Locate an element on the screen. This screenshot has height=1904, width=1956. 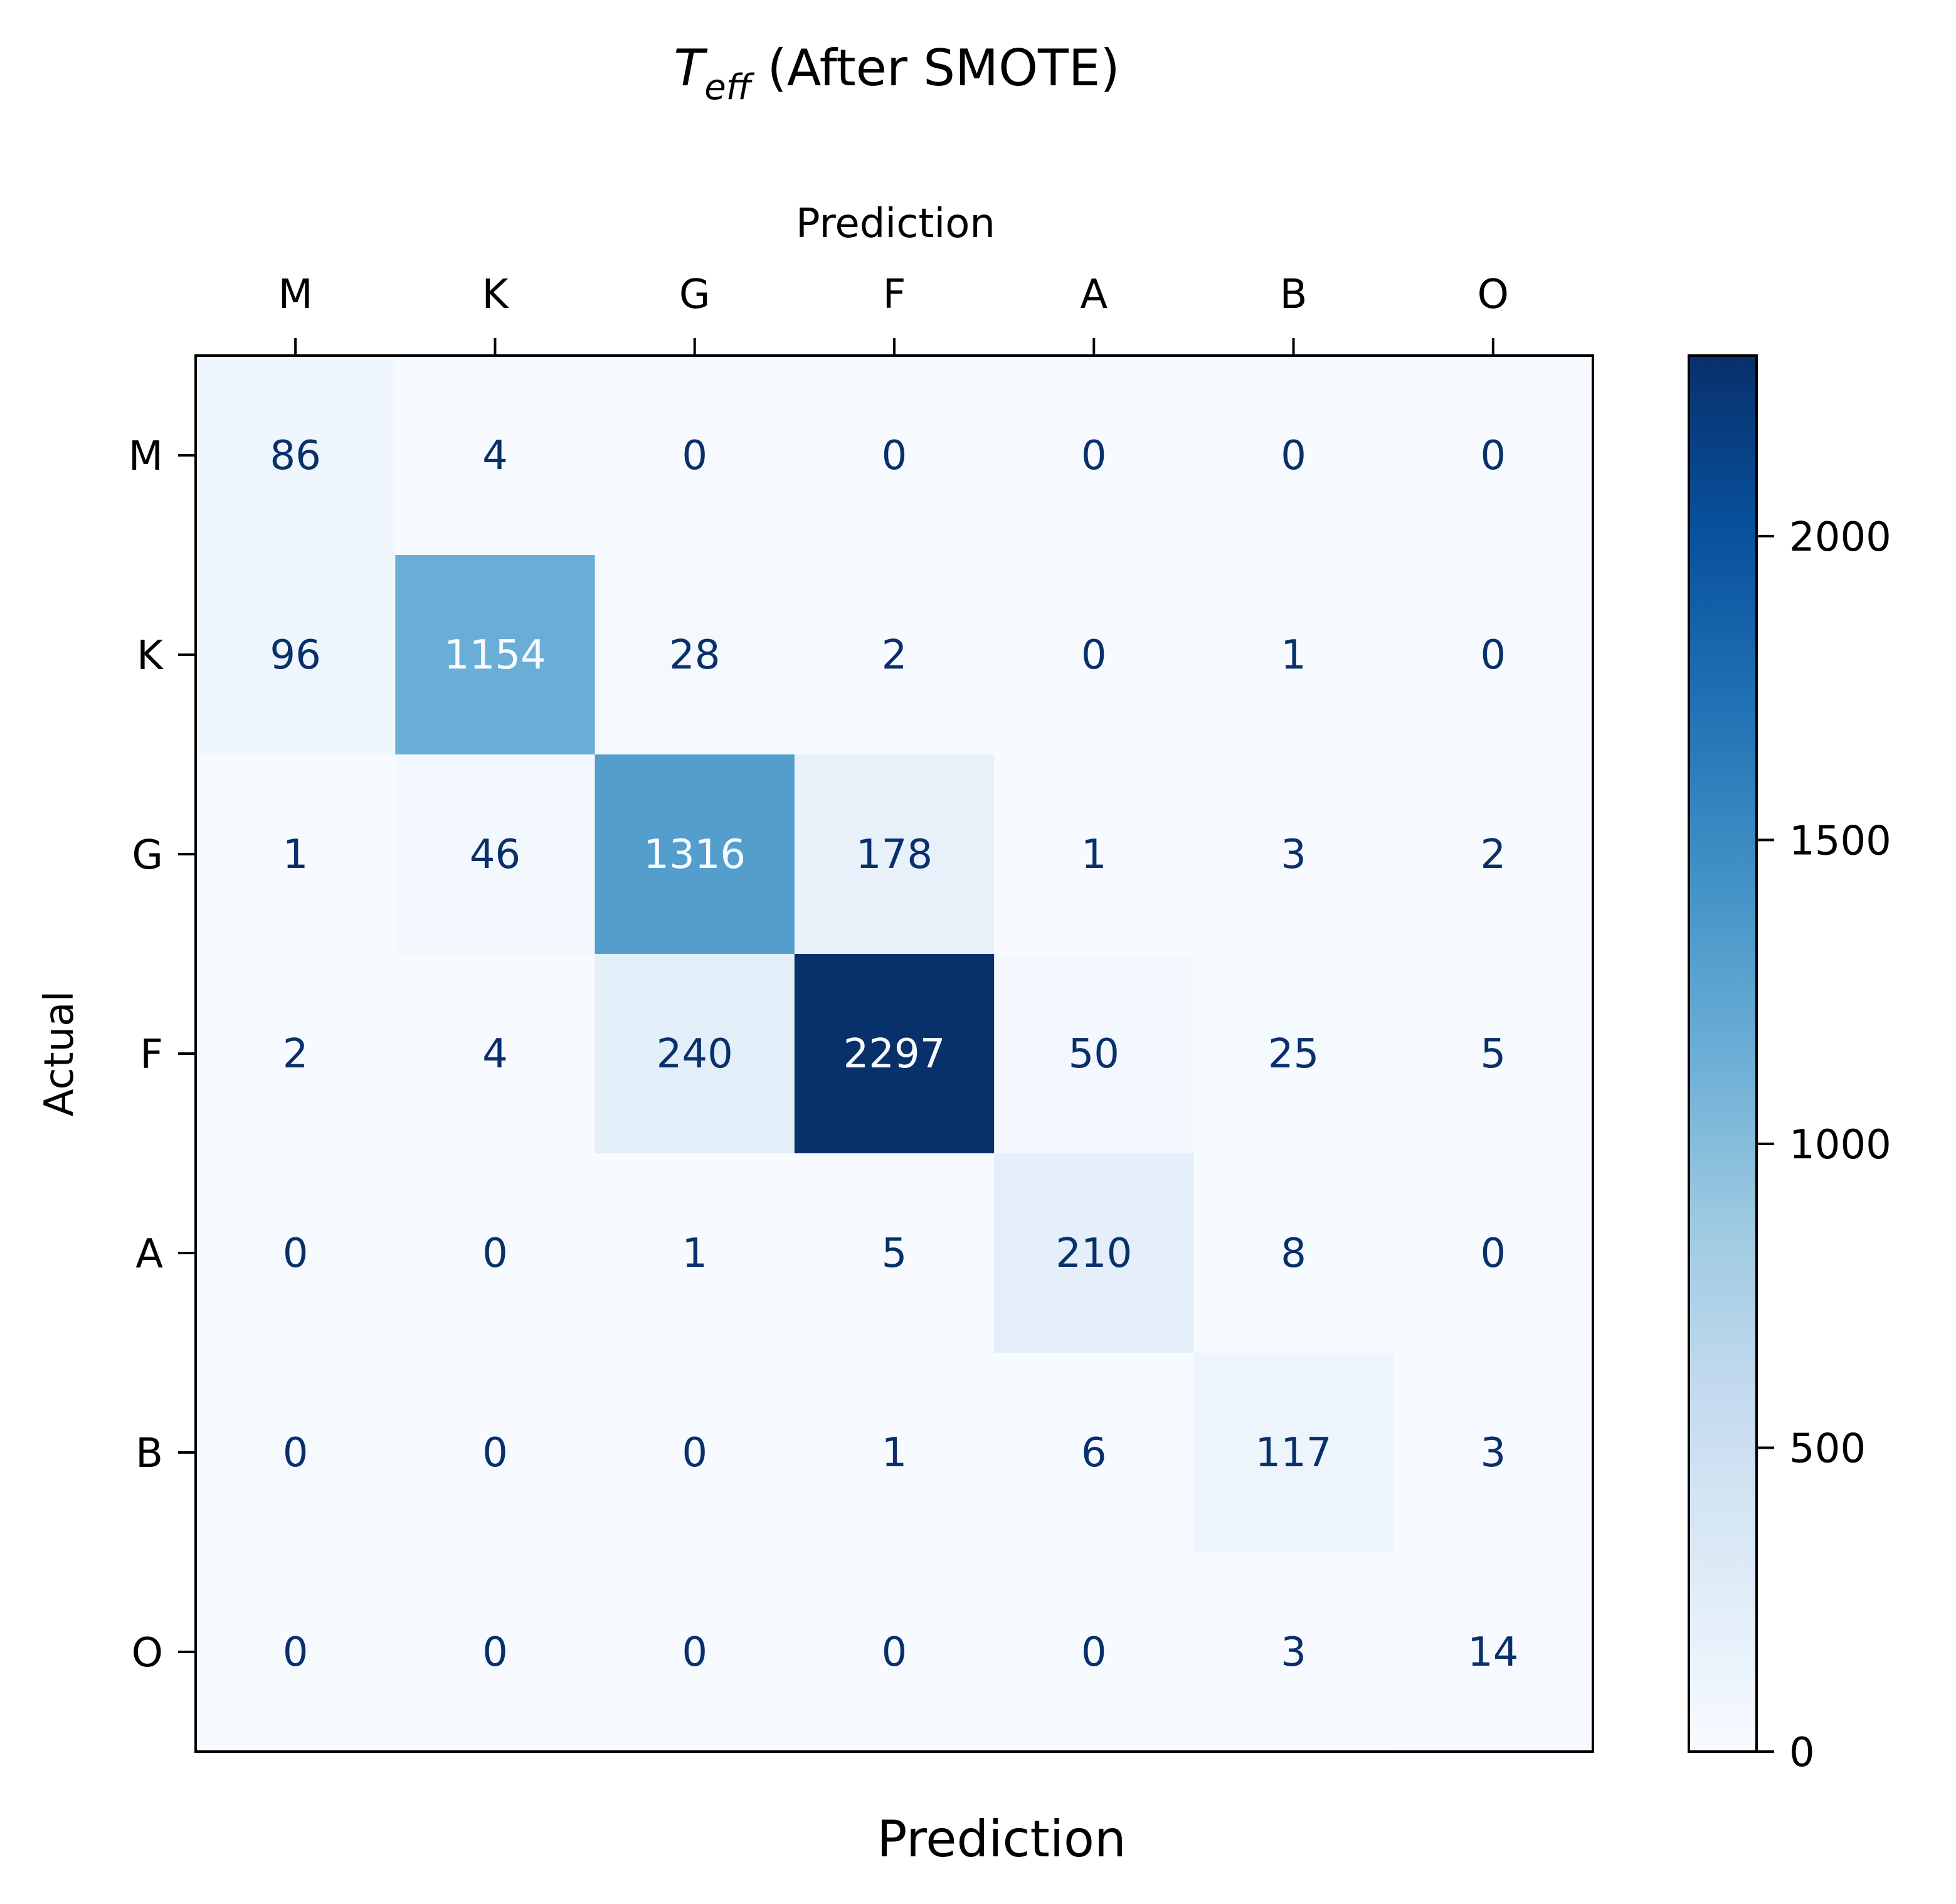
y-axis-label: Actual is located at coordinates (59, 1054).